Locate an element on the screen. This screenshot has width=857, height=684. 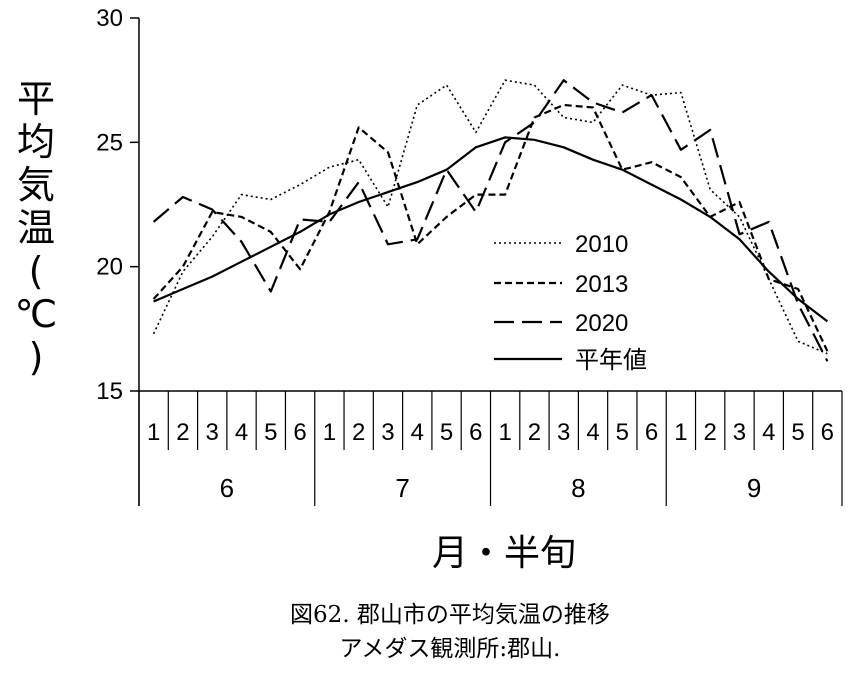
legend: 2010 2013 2020 平年値 is located at coordinates (570, 302).